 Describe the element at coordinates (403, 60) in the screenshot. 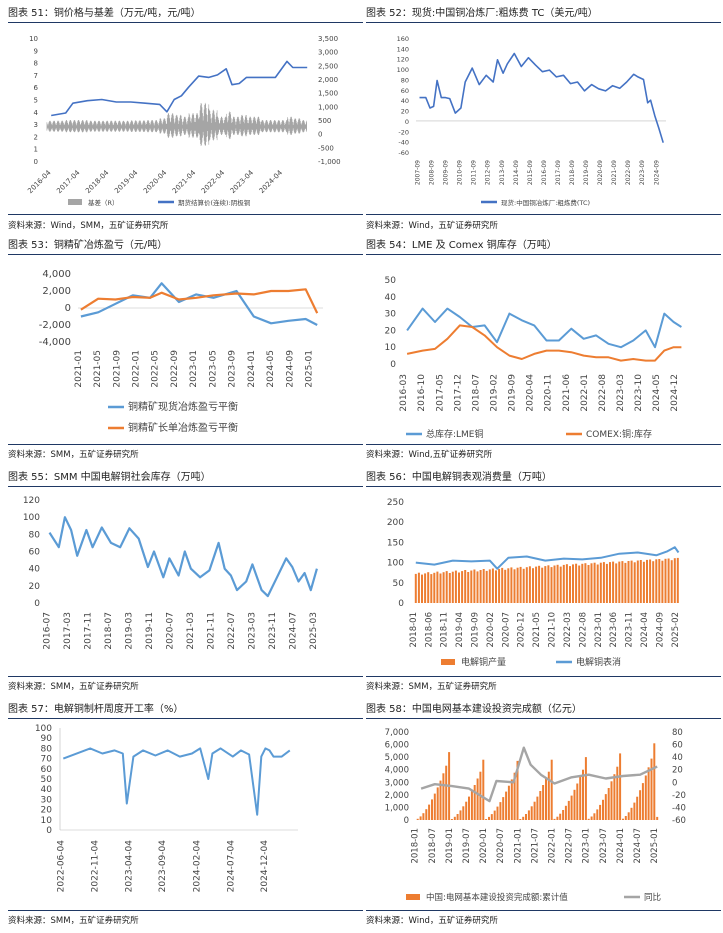

I see `y-tick-label: 120` at that location.